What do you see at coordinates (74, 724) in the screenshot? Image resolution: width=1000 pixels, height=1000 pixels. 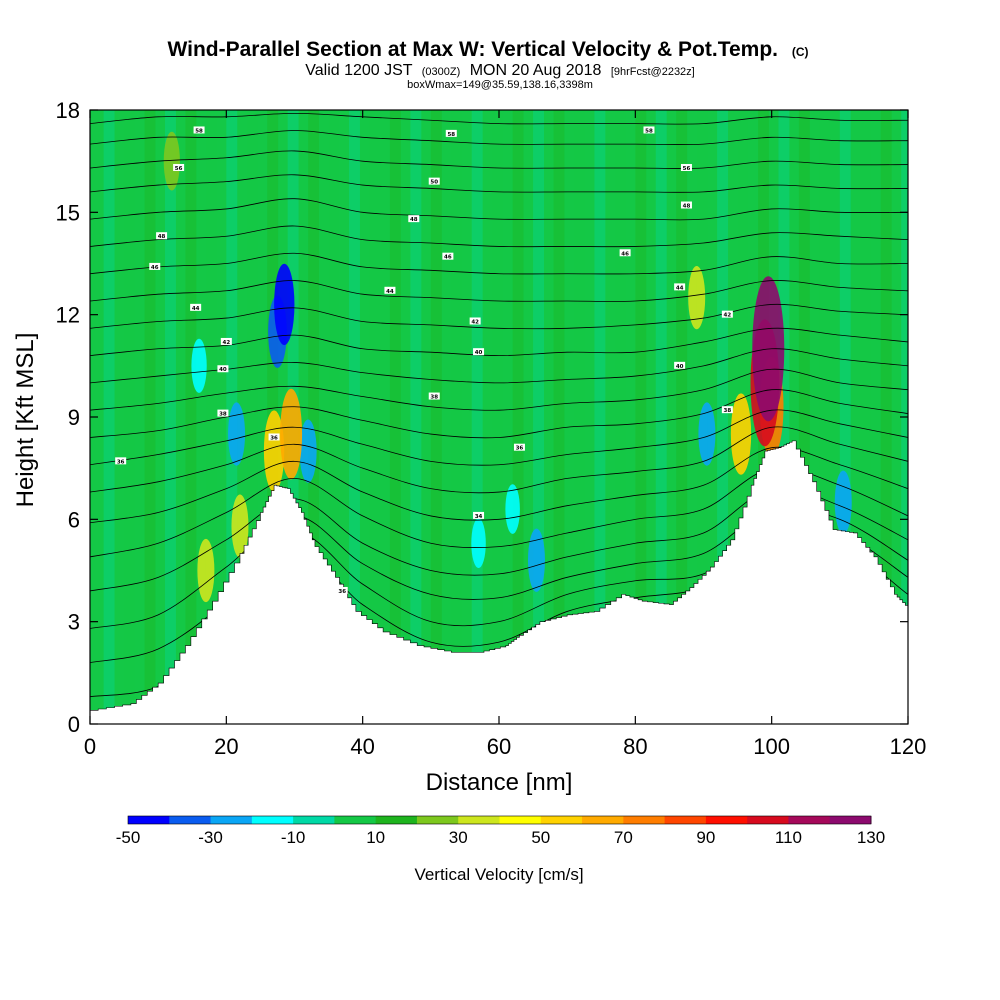 I see `y-tick-label: 0` at bounding box center [74, 724].